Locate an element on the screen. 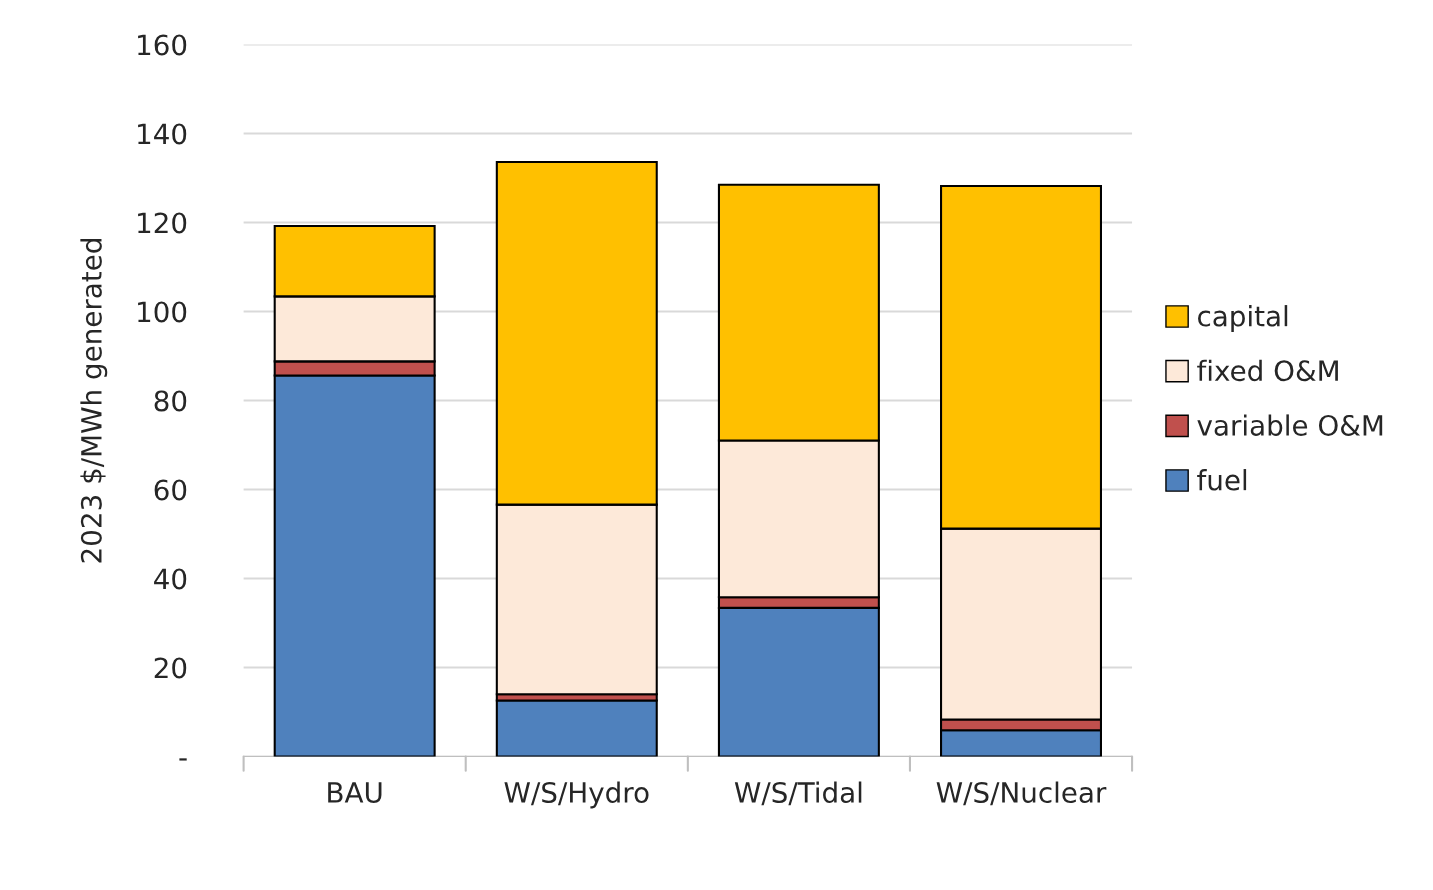 This screenshot has height=890, width=1433. legend-label: capital is located at coordinates (1243, 318).